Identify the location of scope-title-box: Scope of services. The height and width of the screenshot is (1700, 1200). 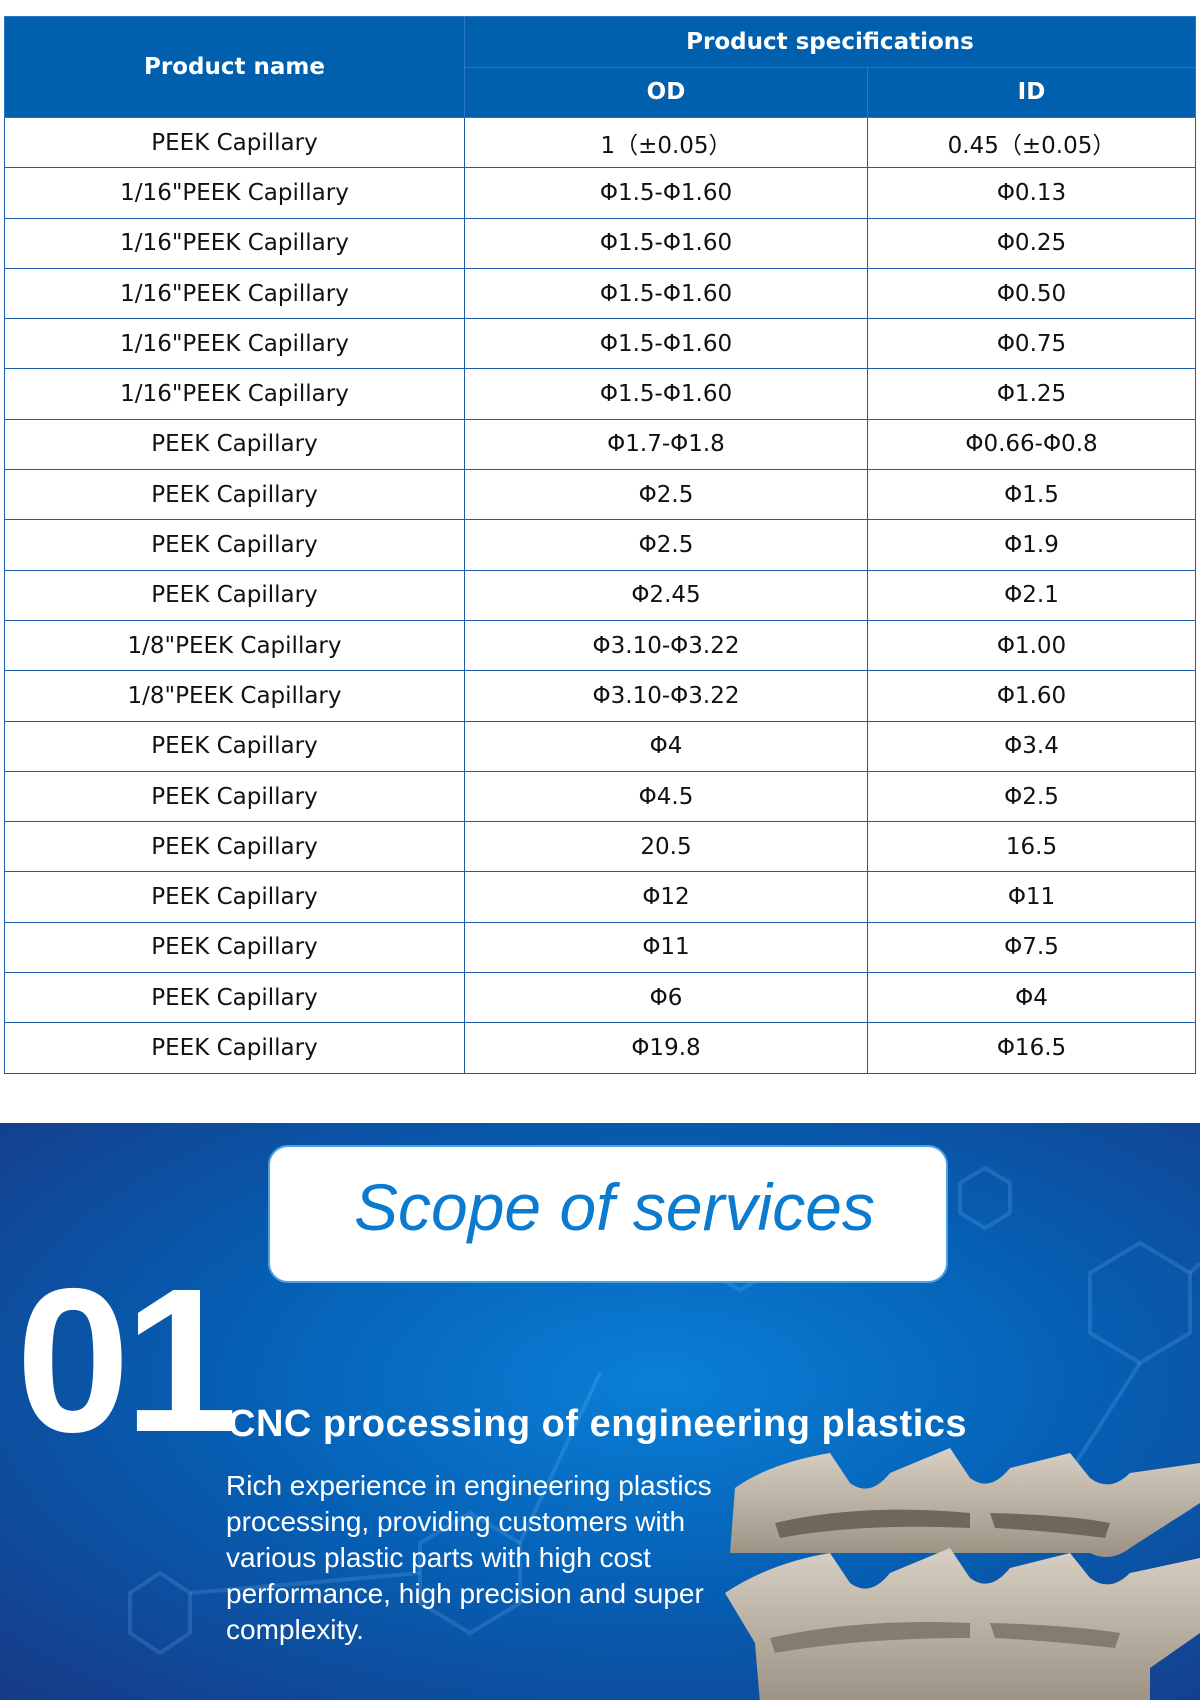
(608, 1214).